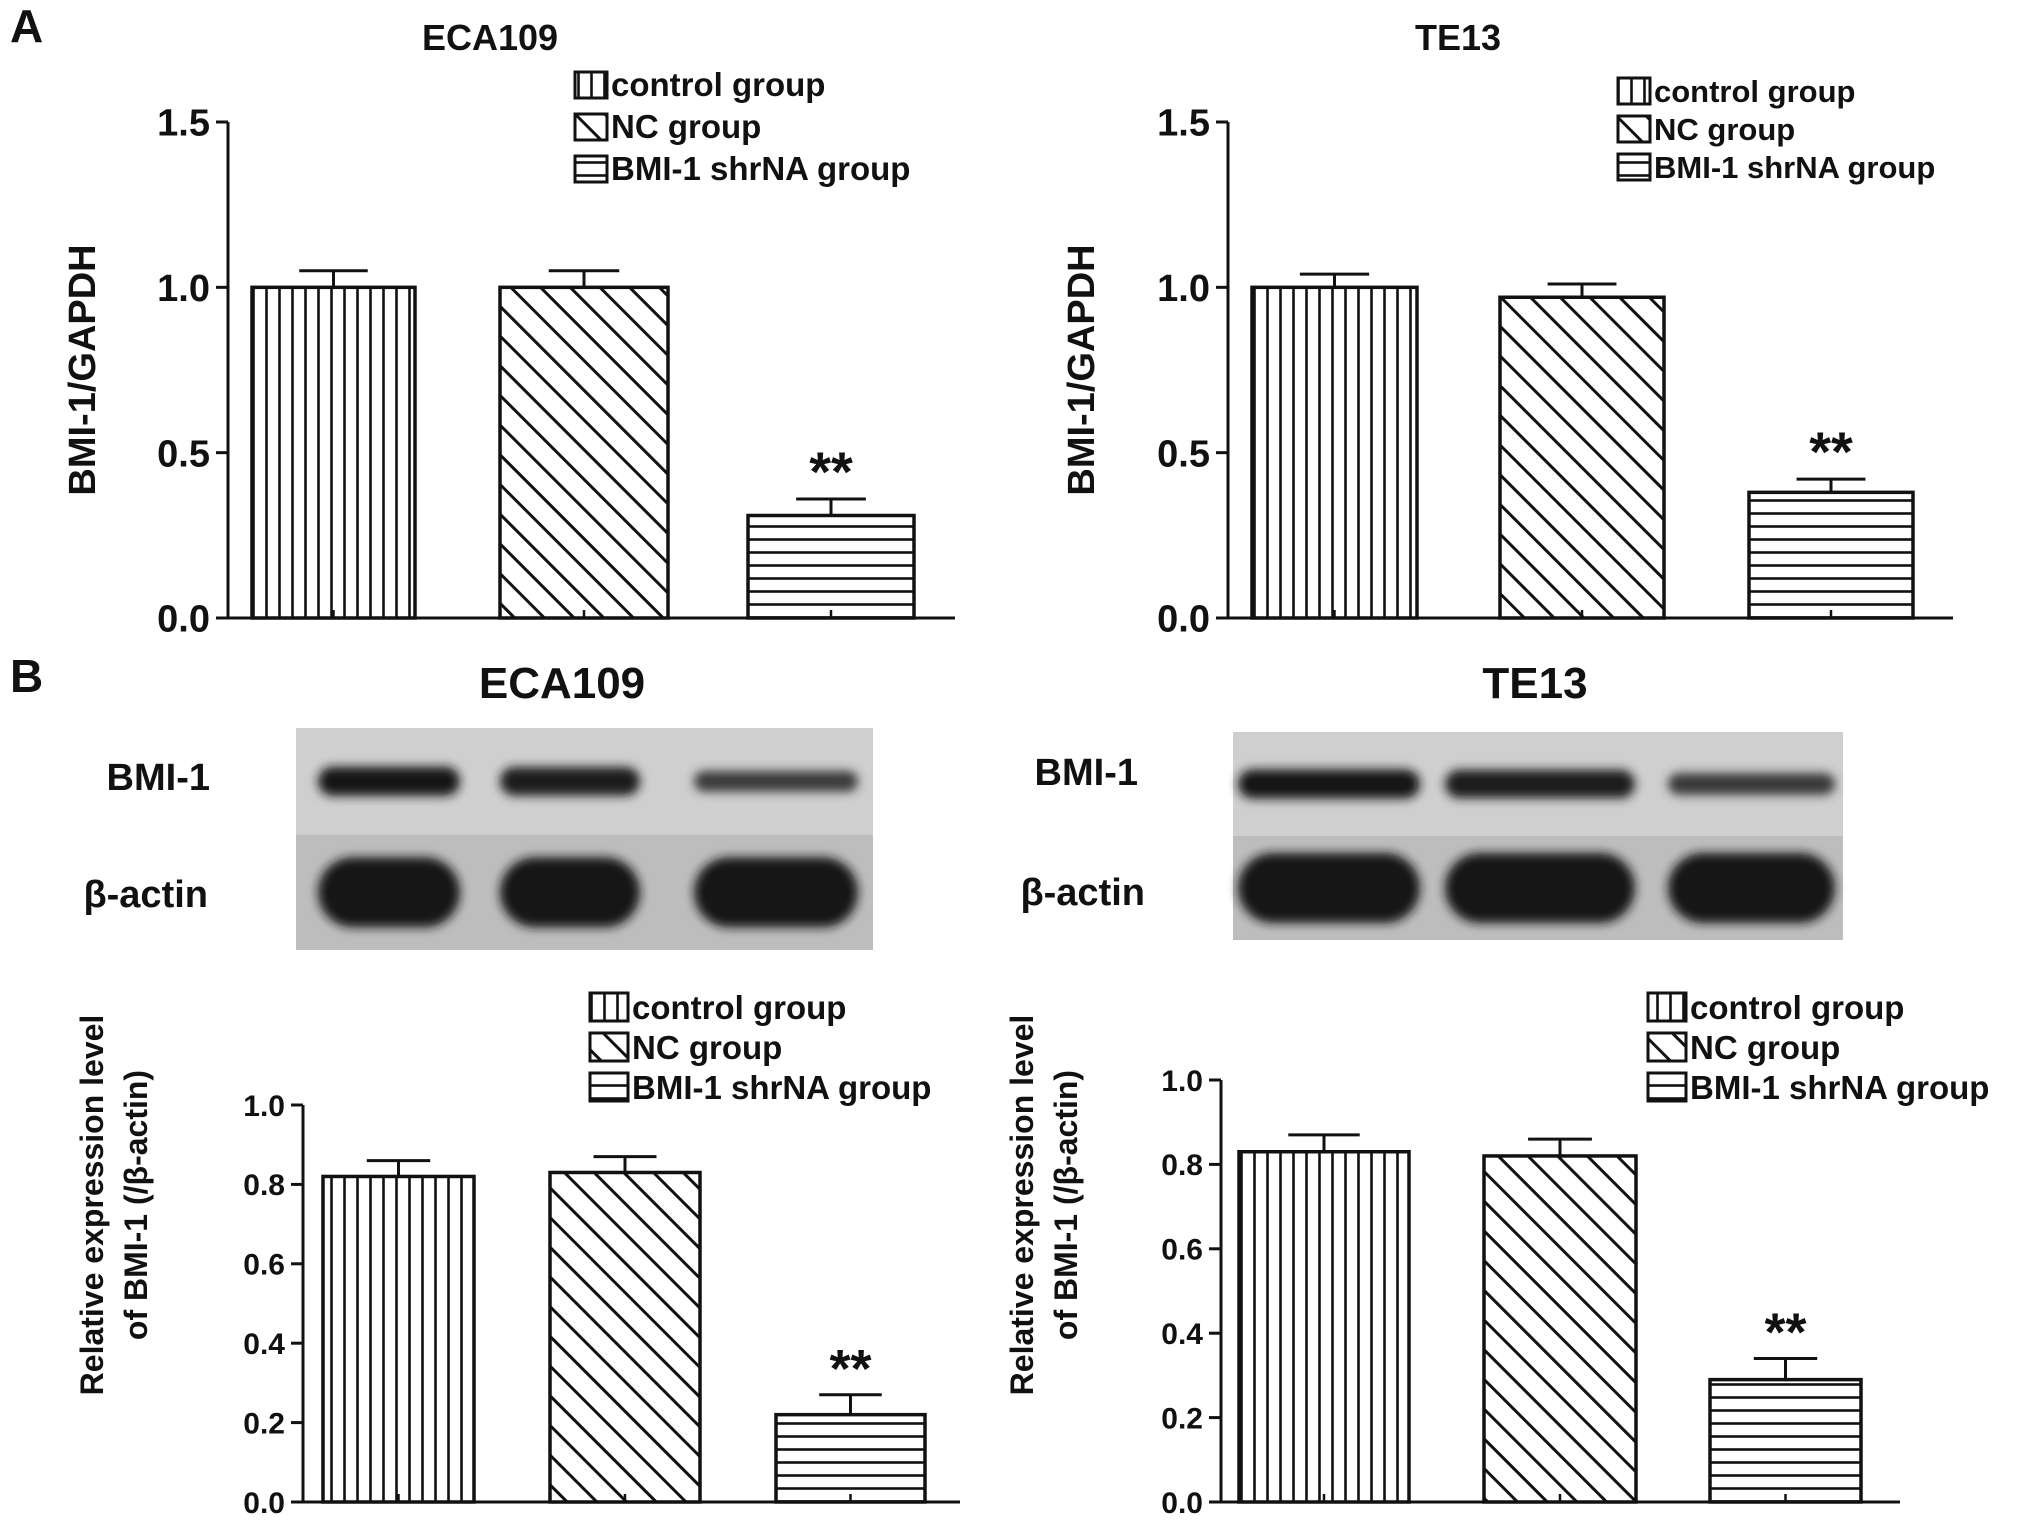  What do you see at coordinates (562, 683) in the screenshot?
I see `blot-title: ECA109` at bounding box center [562, 683].